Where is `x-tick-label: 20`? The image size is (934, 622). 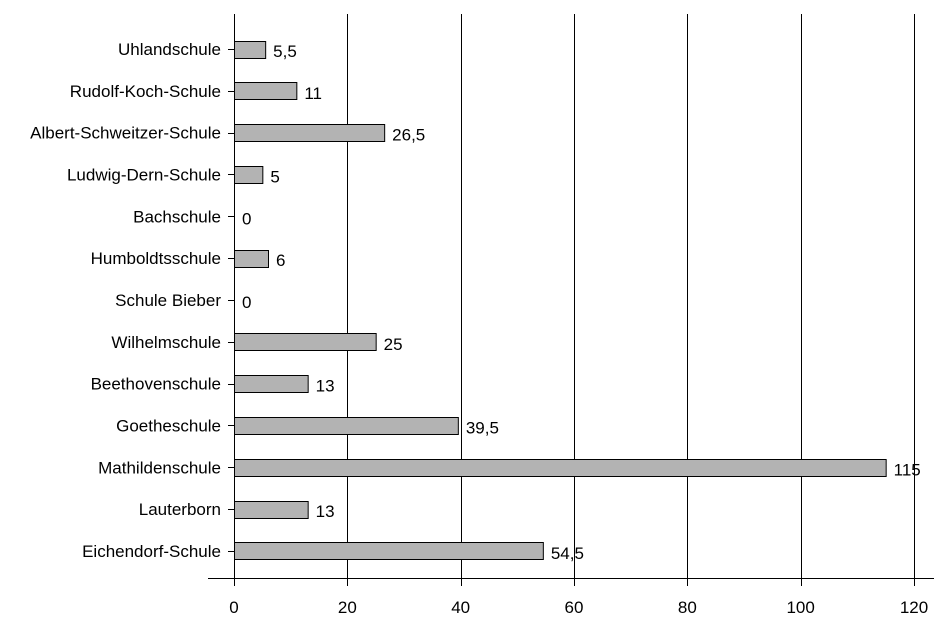
x-tick-label: 20 is located at coordinates (347, 607).